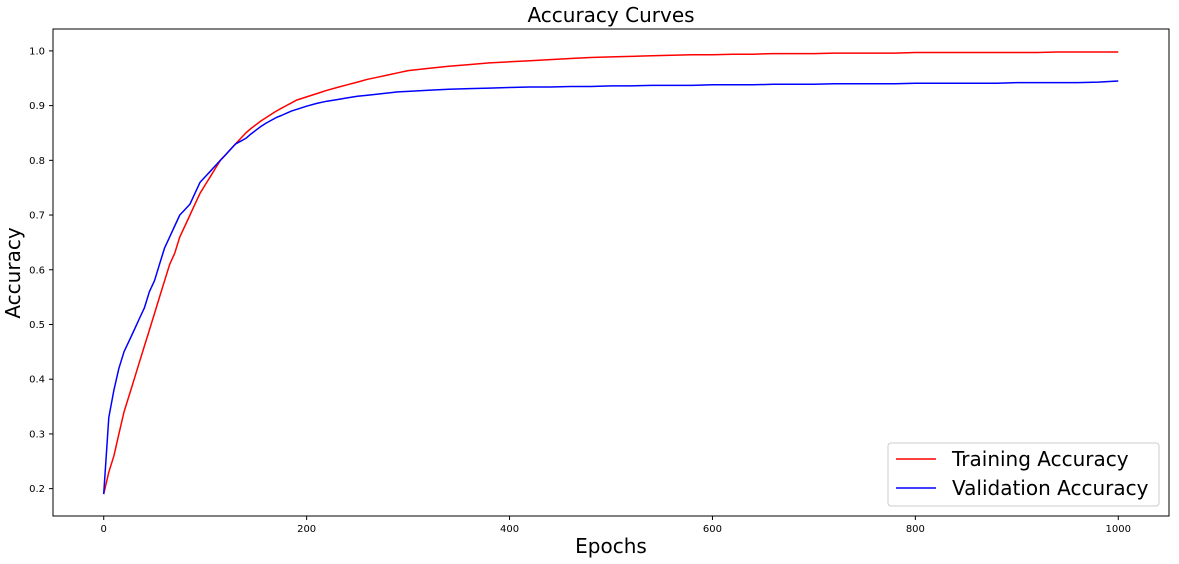  What do you see at coordinates (915, 529) in the screenshot?
I see `x-tick-label: 800` at bounding box center [915, 529].